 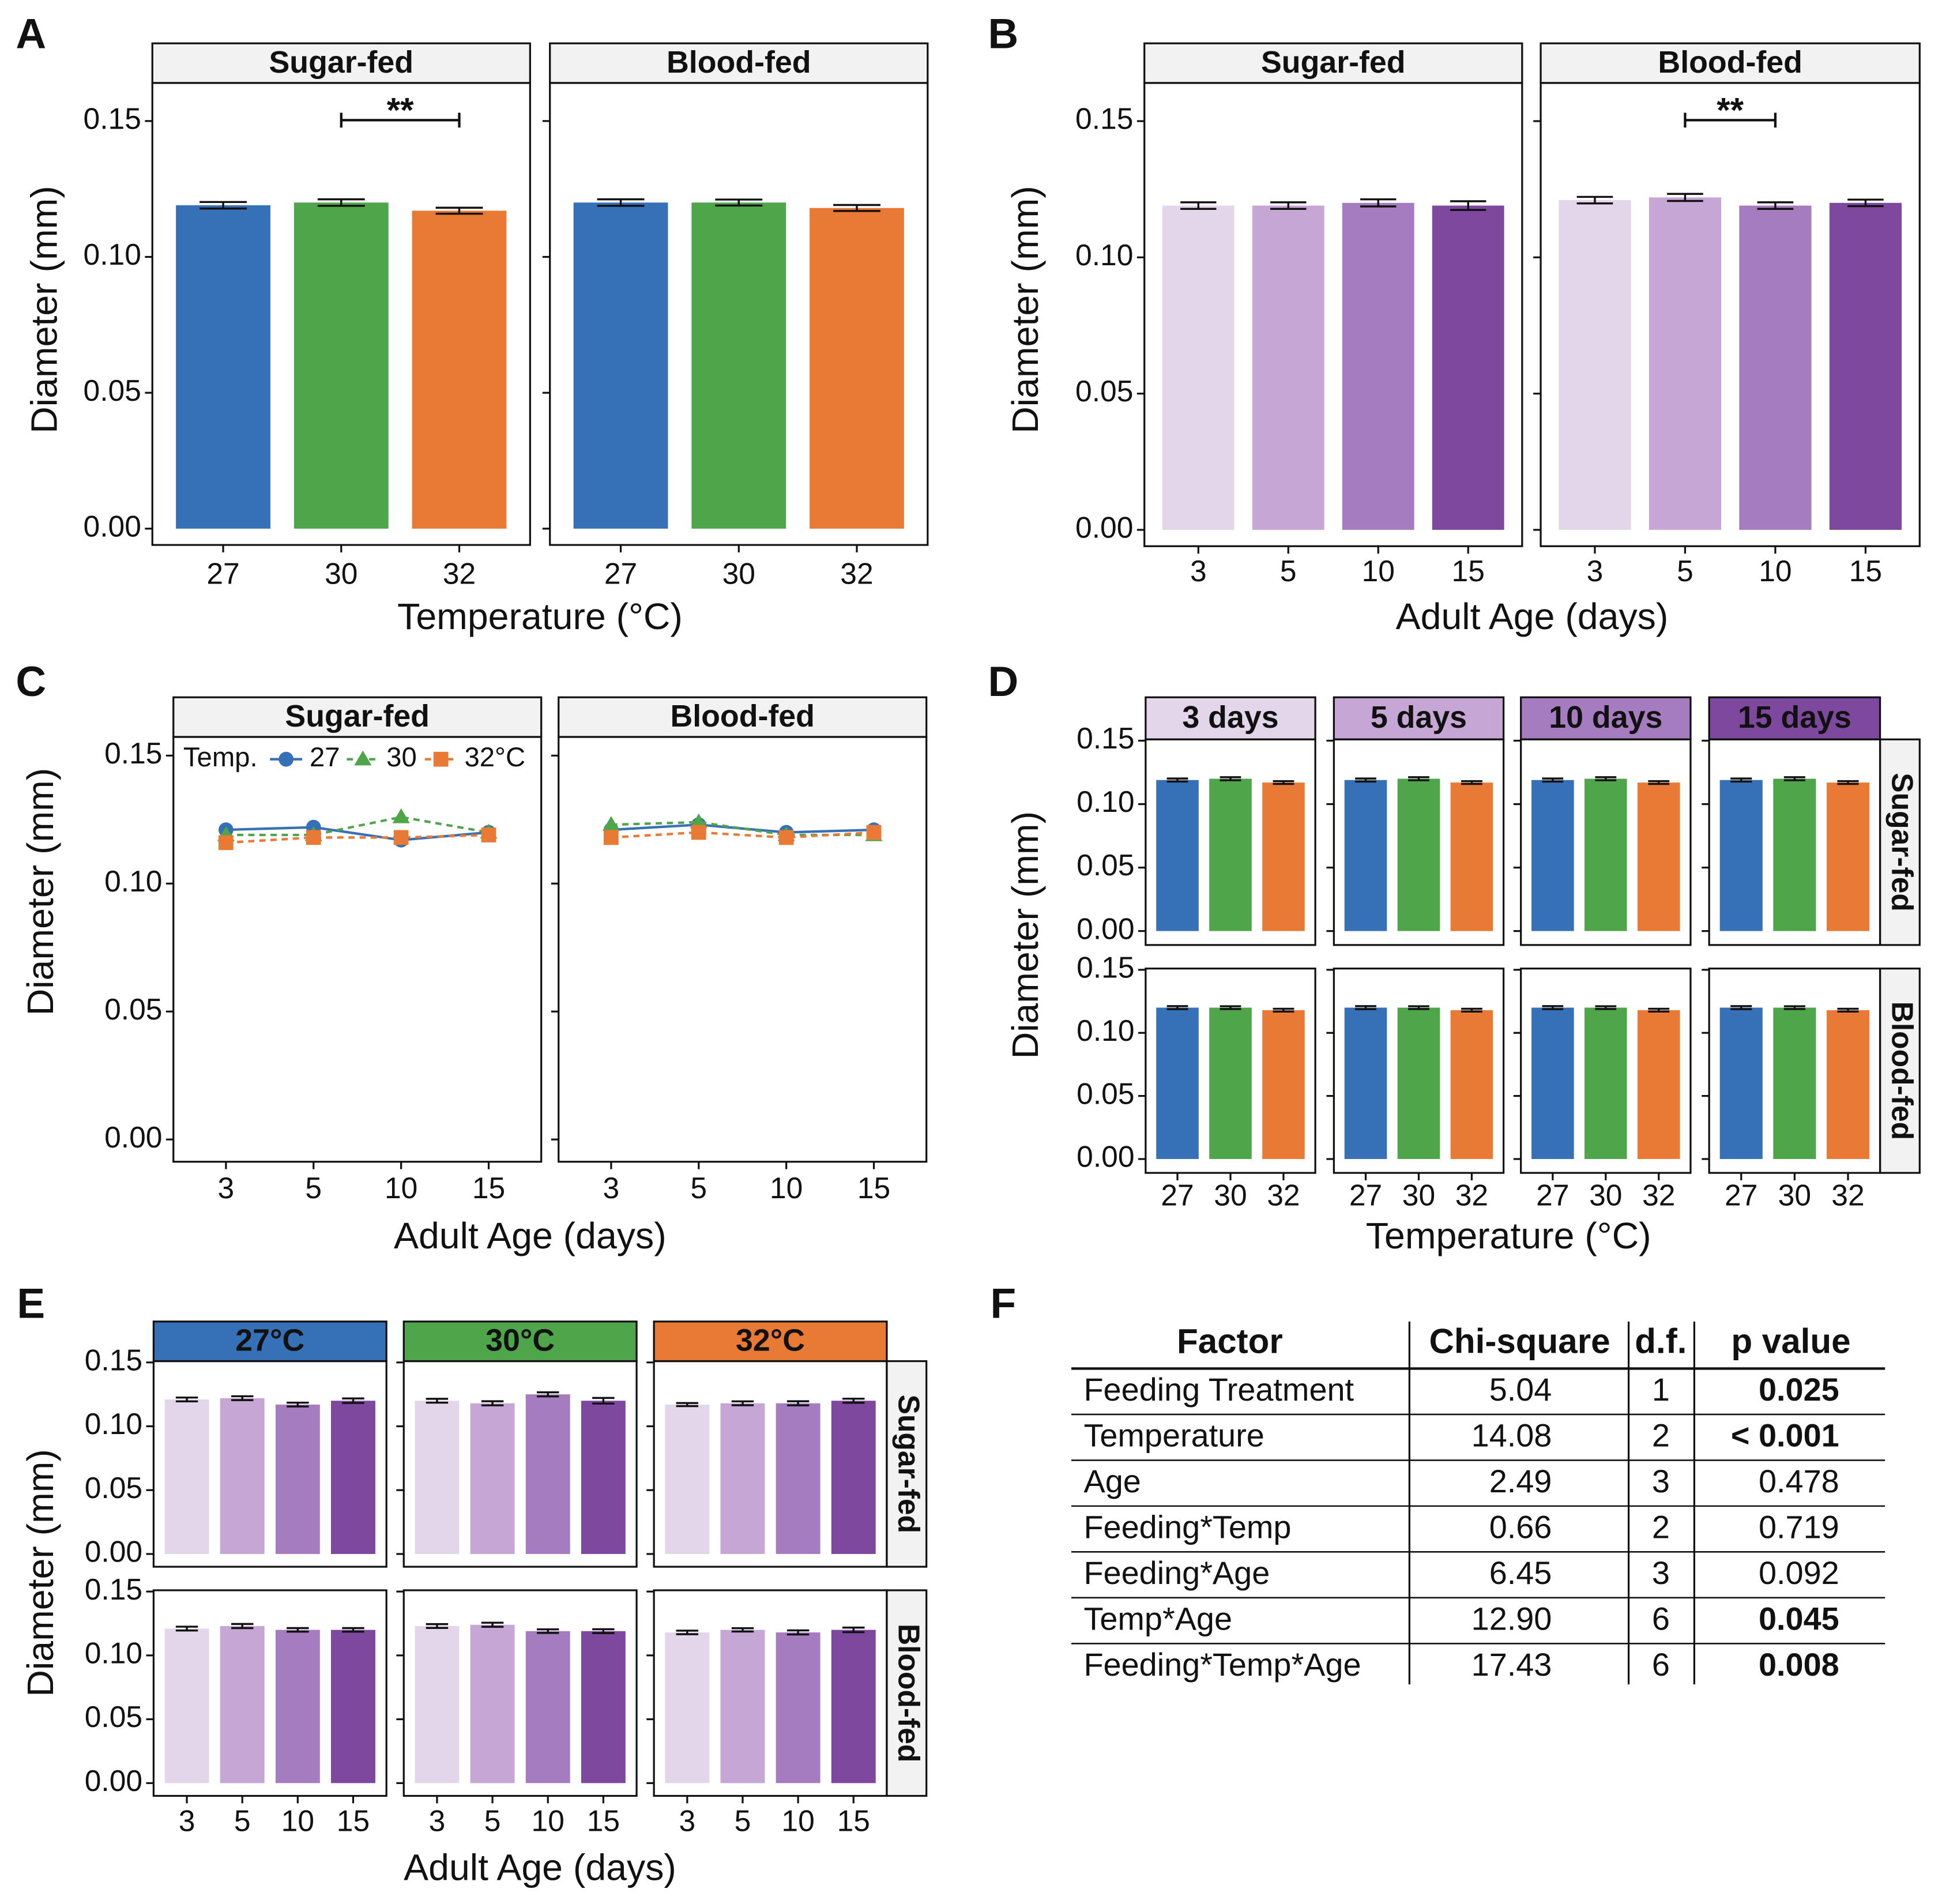 What do you see at coordinates (1790, 1341) in the screenshot?
I see `table-header: p value` at bounding box center [1790, 1341].